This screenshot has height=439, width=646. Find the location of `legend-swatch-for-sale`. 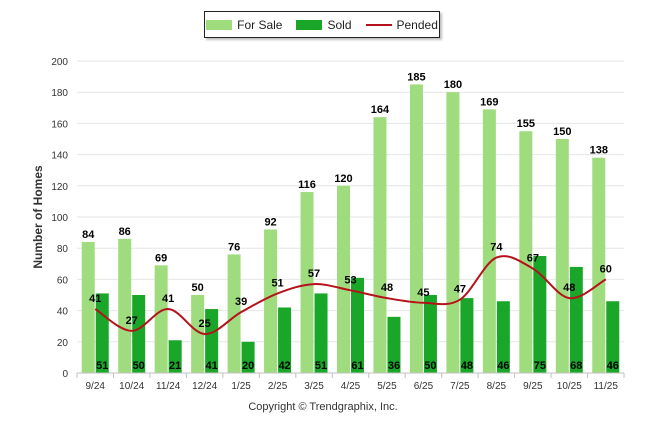

legend-swatch-for-sale is located at coordinates (219, 24).